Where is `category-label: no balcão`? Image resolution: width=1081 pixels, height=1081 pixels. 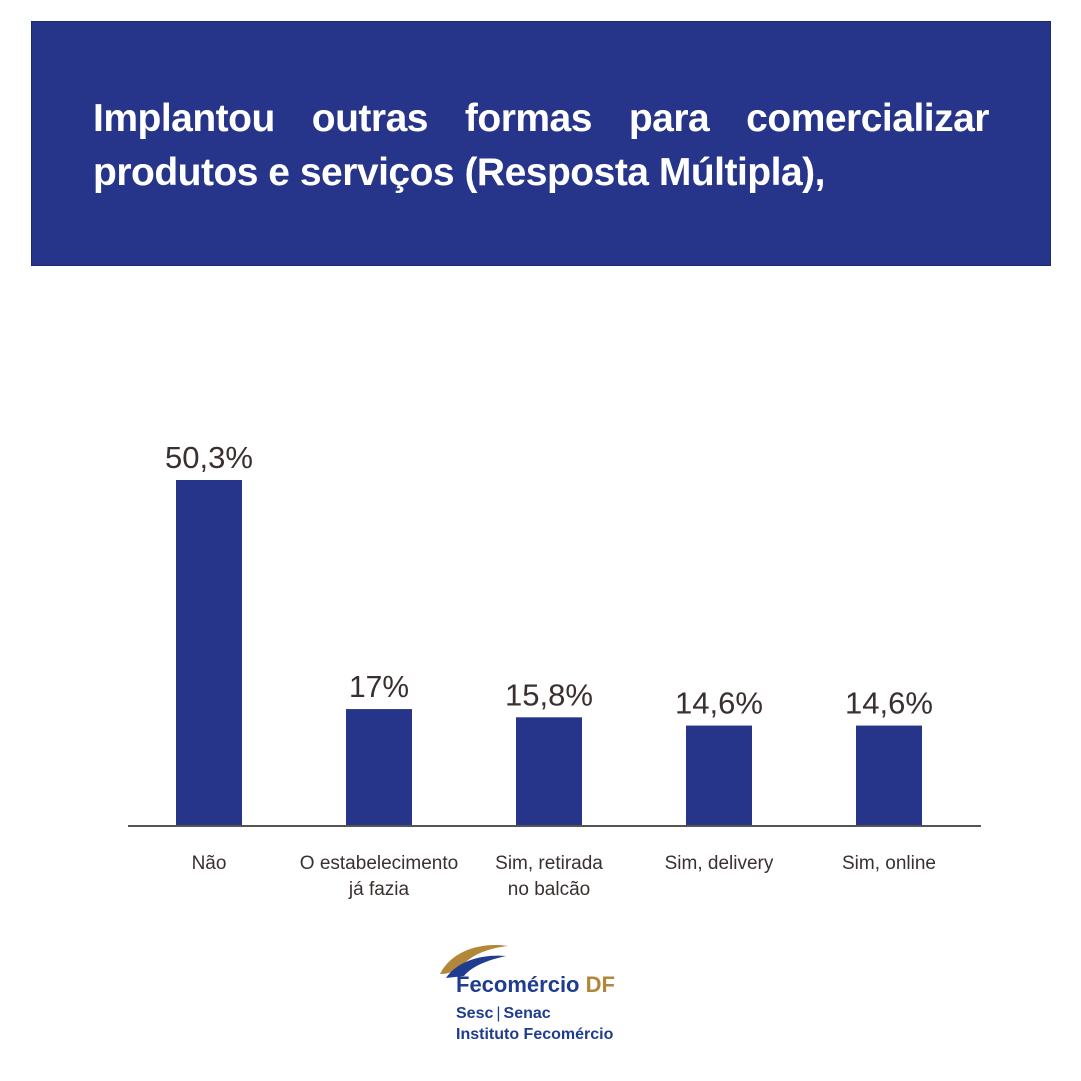 category-label: no balcão is located at coordinates (549, 889).